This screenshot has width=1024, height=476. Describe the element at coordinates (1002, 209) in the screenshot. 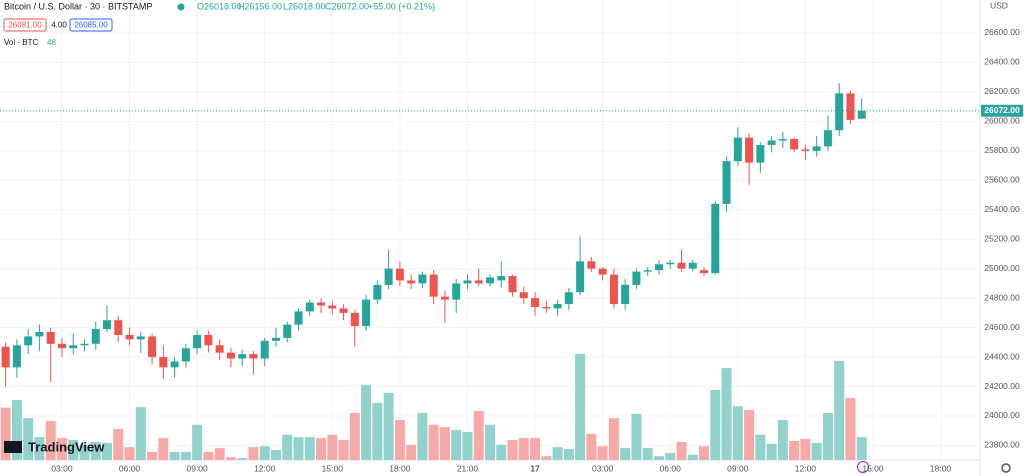

I see `y-tick-label: 25400.00` at that location.